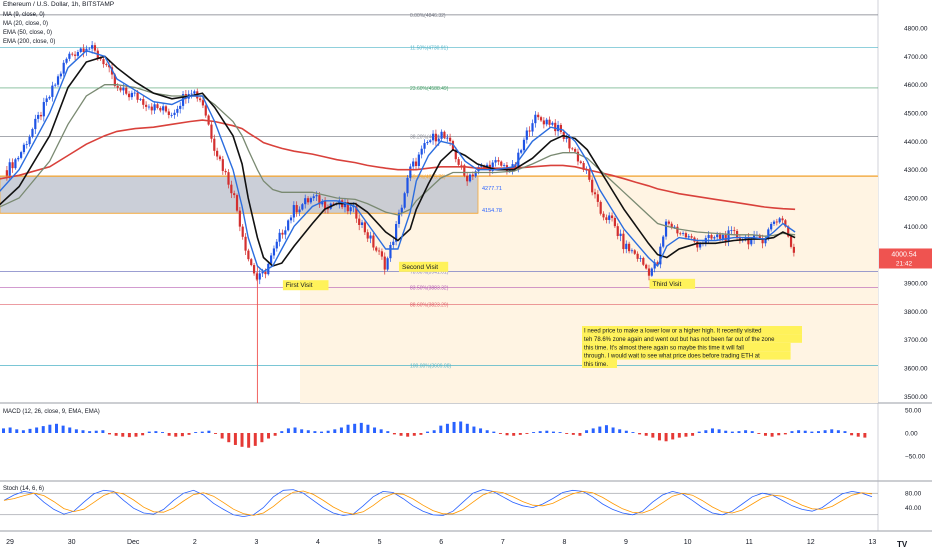 This screenshot has width=932, height=550. What do you see at coordinates (429, 138) in the screenshot?
I see `fib-label-3: 38.20%(4416.61)` at bounding box center [429, 138].